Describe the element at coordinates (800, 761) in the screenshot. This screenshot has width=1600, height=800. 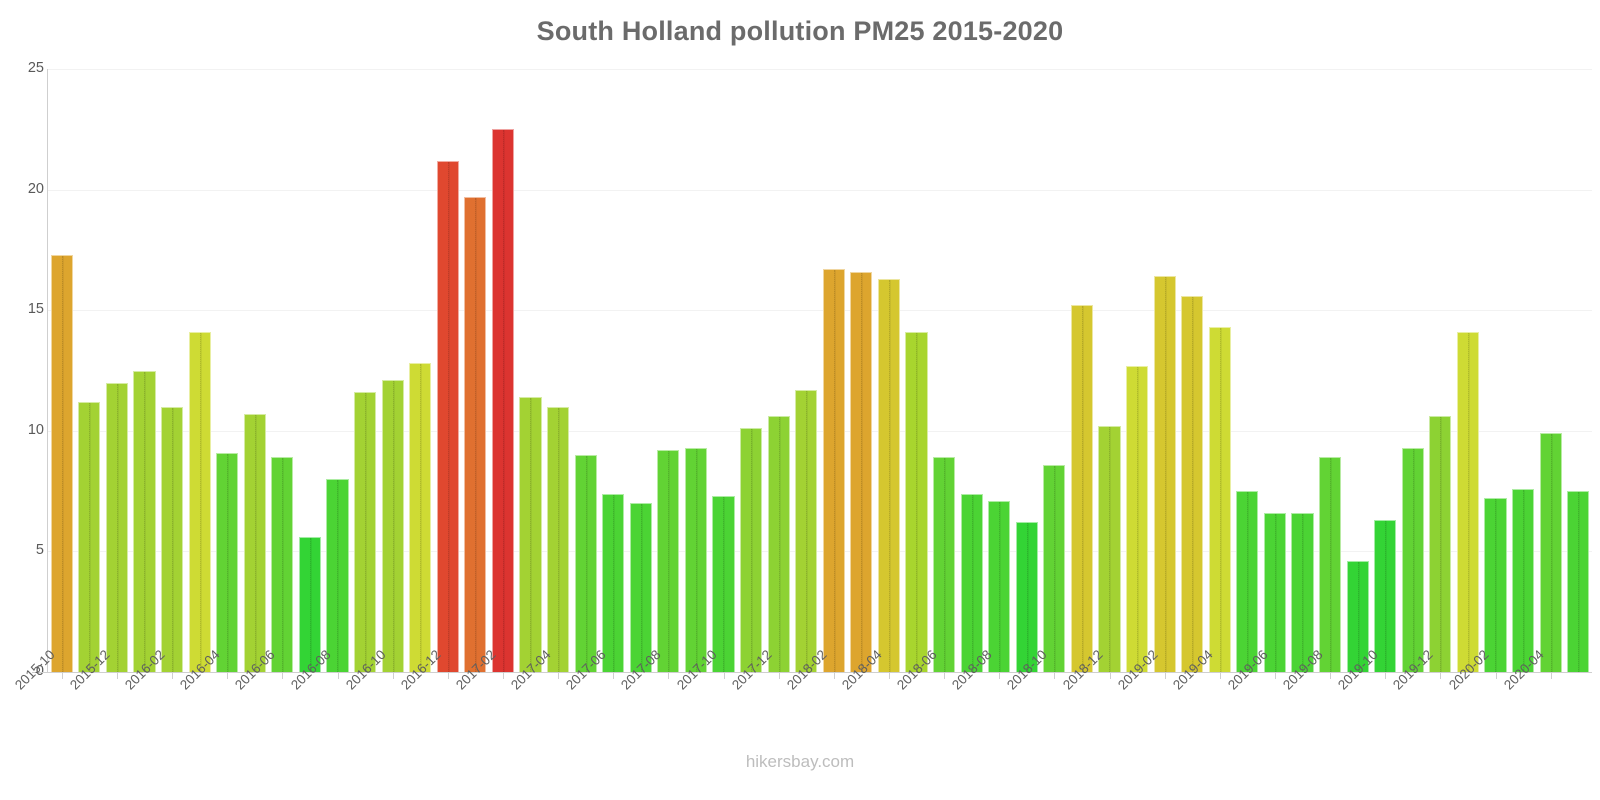
I see `footer-attribution: hikersbay.com` at that location.